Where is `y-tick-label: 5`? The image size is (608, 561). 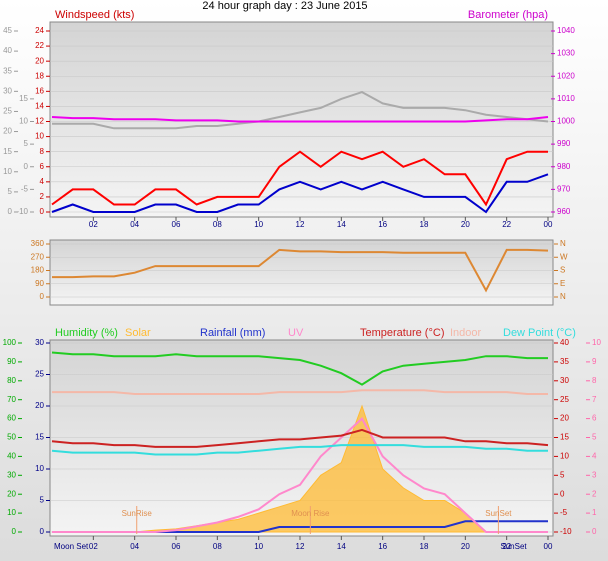
y-tick-label: 5 is located at coordinates (42, 500).